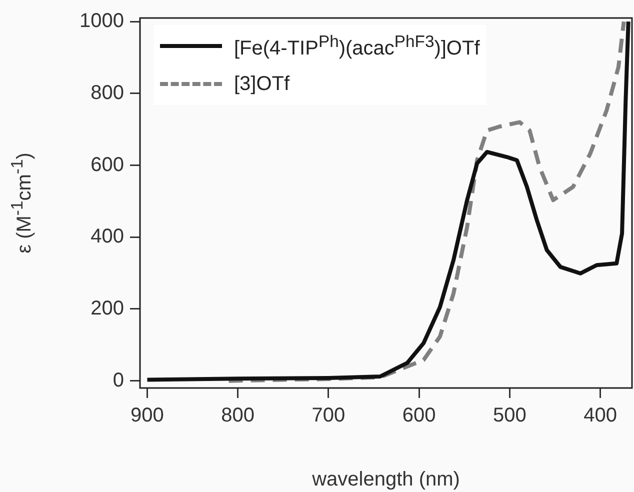  Describe the element at coordinates (419, 415) in the screenshot. I see `x-tick-label: 600` at that location.